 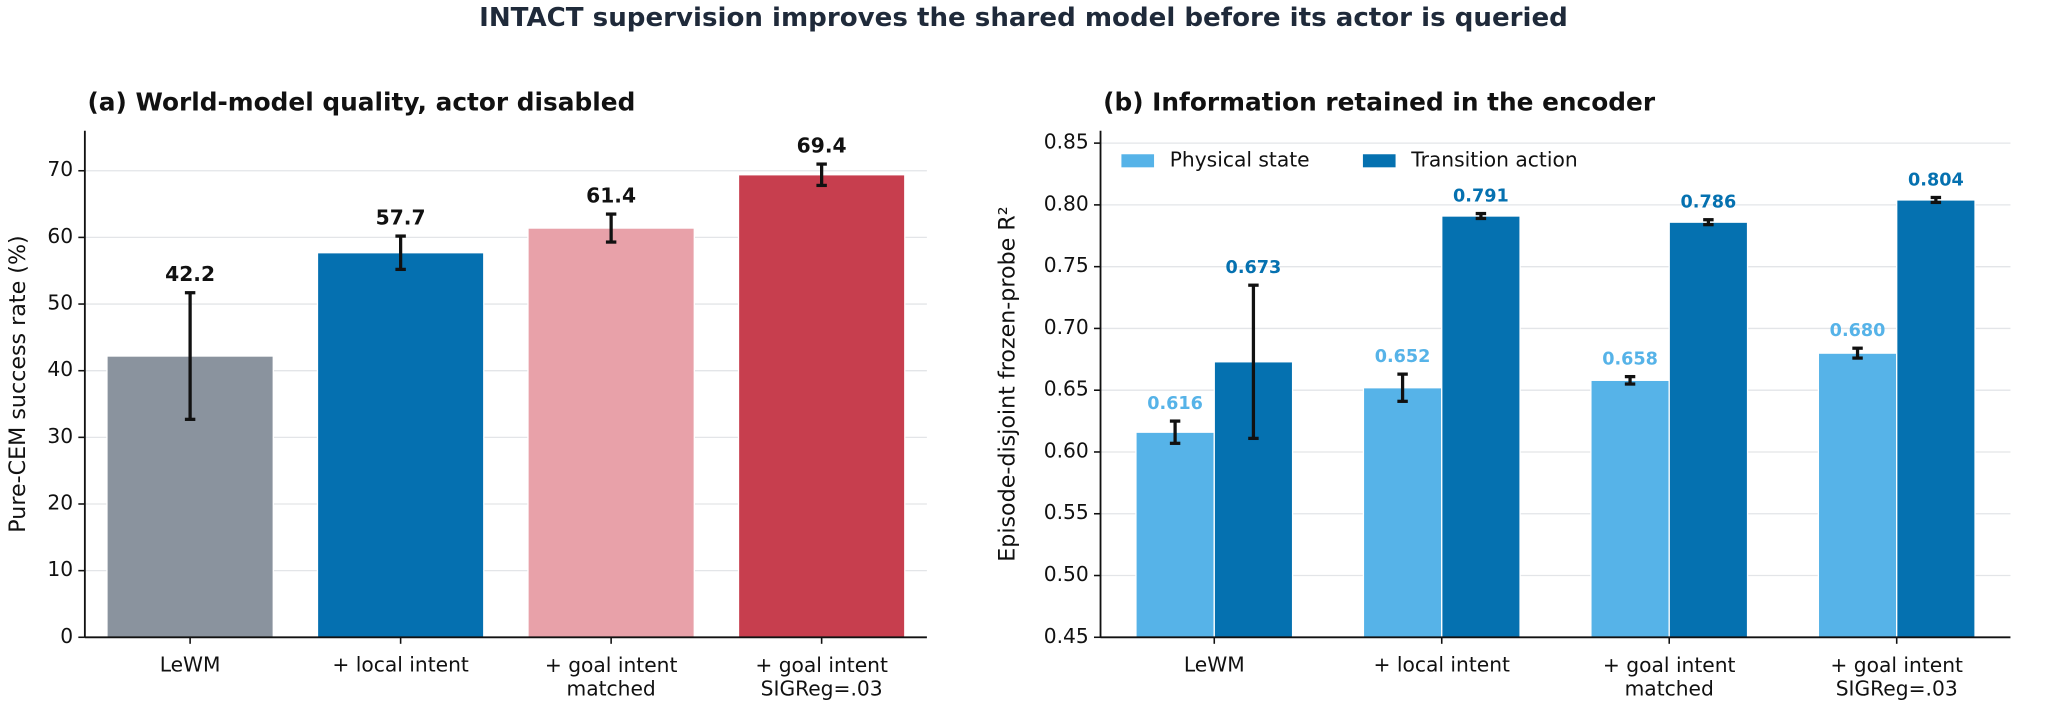 I want to click on value-label: 57.7, so click(x=401, y=218).